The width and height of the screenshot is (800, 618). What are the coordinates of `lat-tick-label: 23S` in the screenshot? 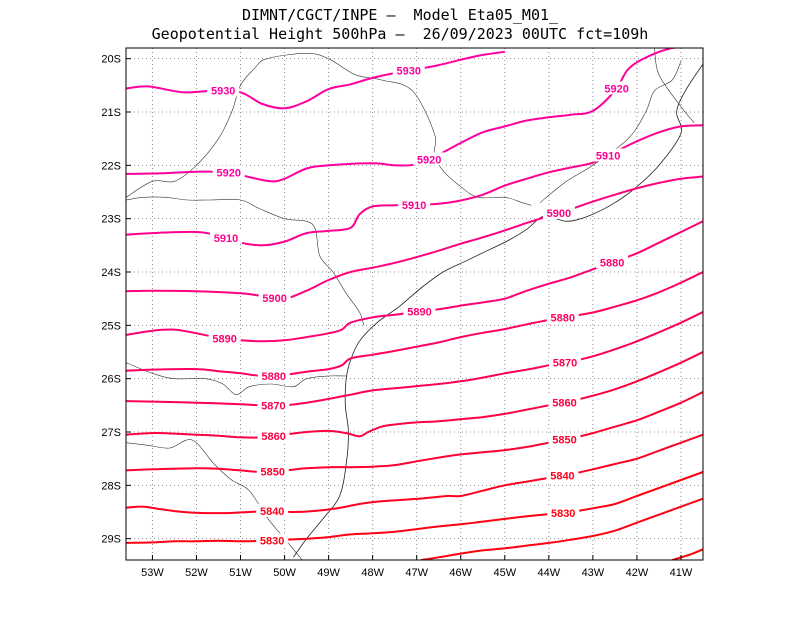 It's located at (111, 220).